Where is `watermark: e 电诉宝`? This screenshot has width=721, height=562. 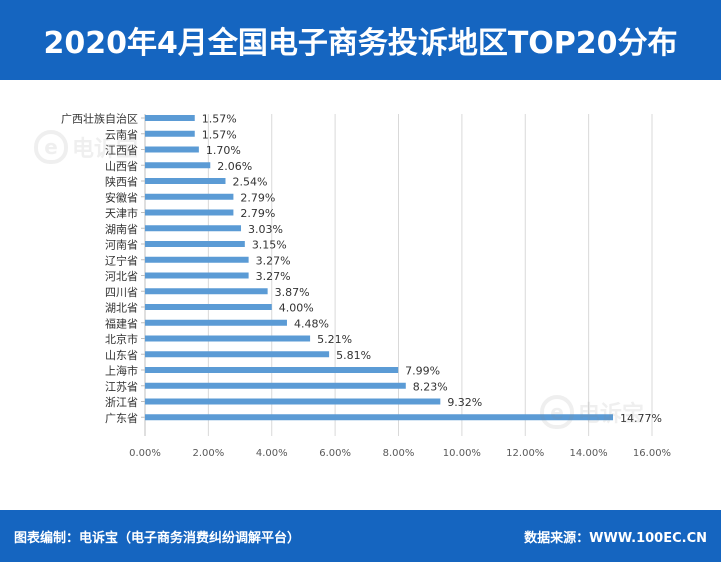 watermark: e 电诉宝 is located at coordinates (86, 147).